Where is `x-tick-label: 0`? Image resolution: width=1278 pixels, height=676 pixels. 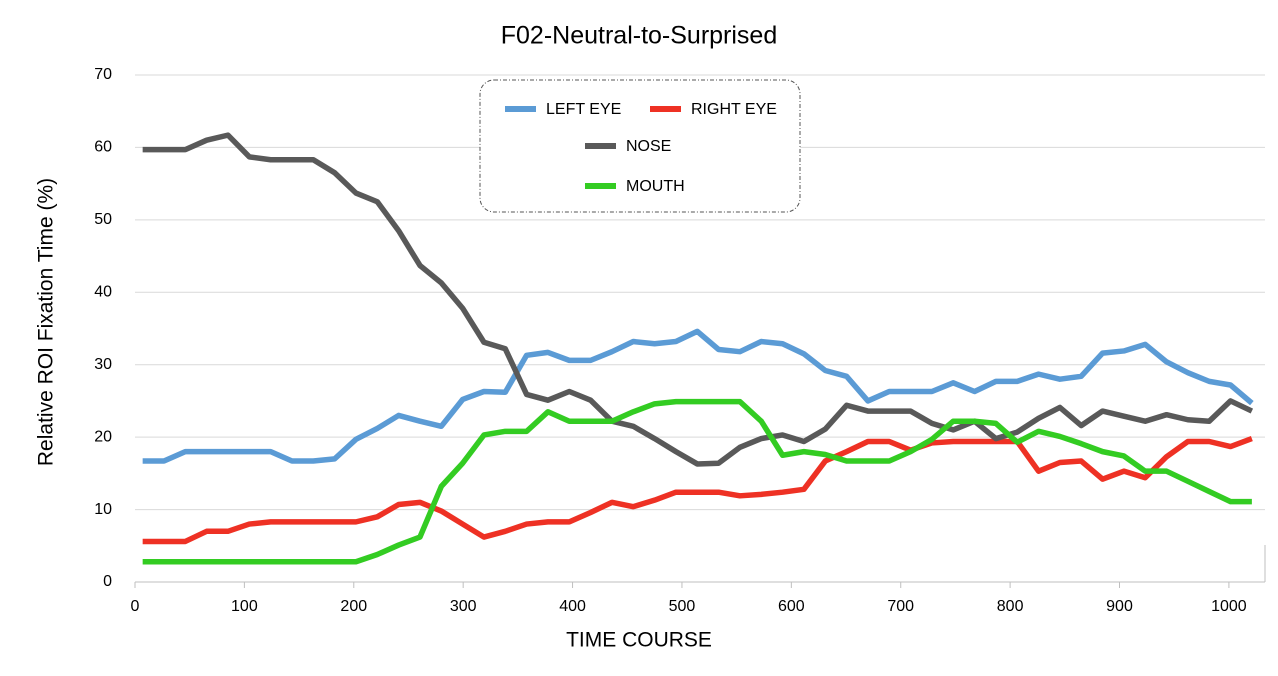
x-tick-label: 0 is located at coordinates (135, 606).